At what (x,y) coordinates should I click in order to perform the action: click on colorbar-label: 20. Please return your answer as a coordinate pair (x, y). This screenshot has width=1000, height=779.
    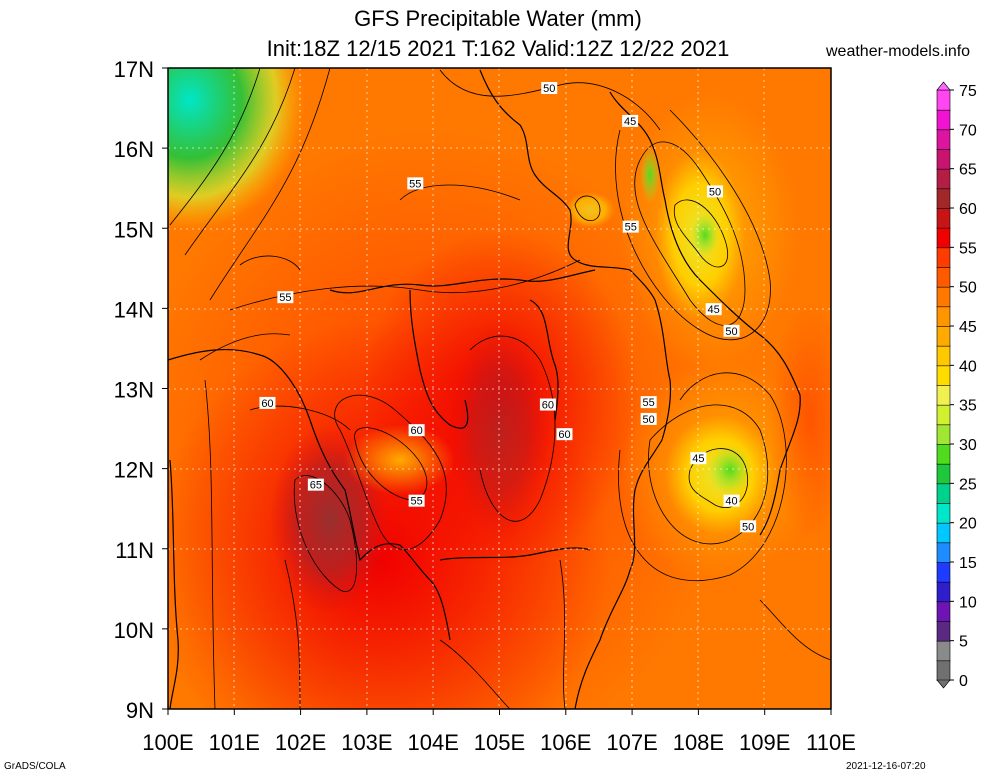
    Looking at the image, I should click on (968, 524).